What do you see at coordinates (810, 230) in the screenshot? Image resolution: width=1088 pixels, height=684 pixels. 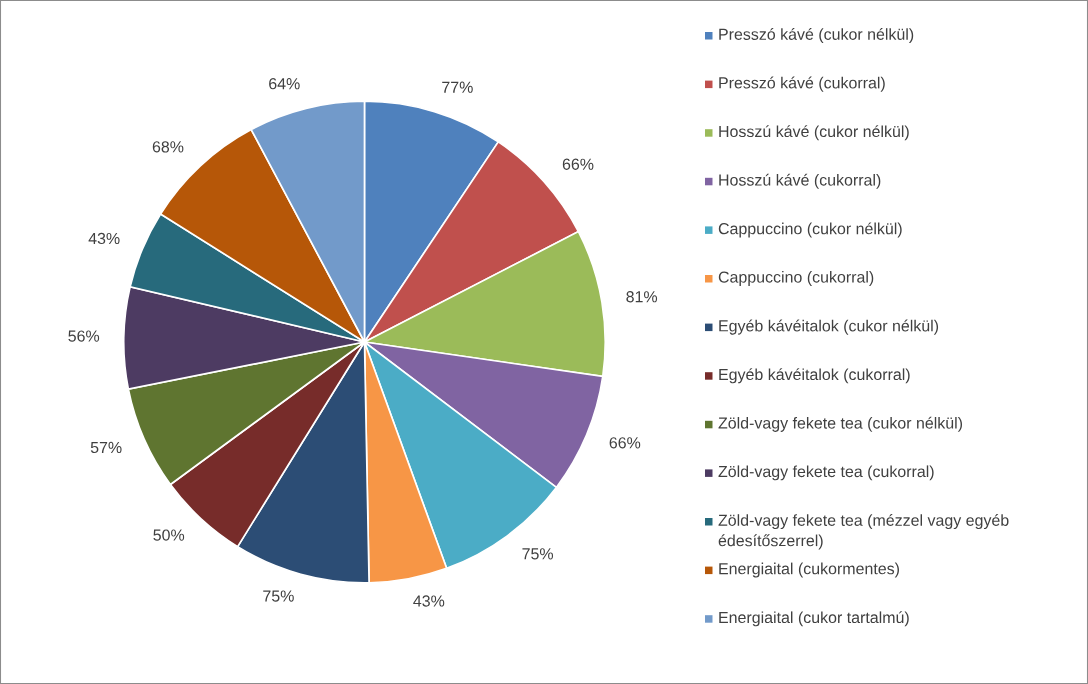 I see `legend-label: Cappuccino (cukor nélkül)` at bounding box center [810, 230].